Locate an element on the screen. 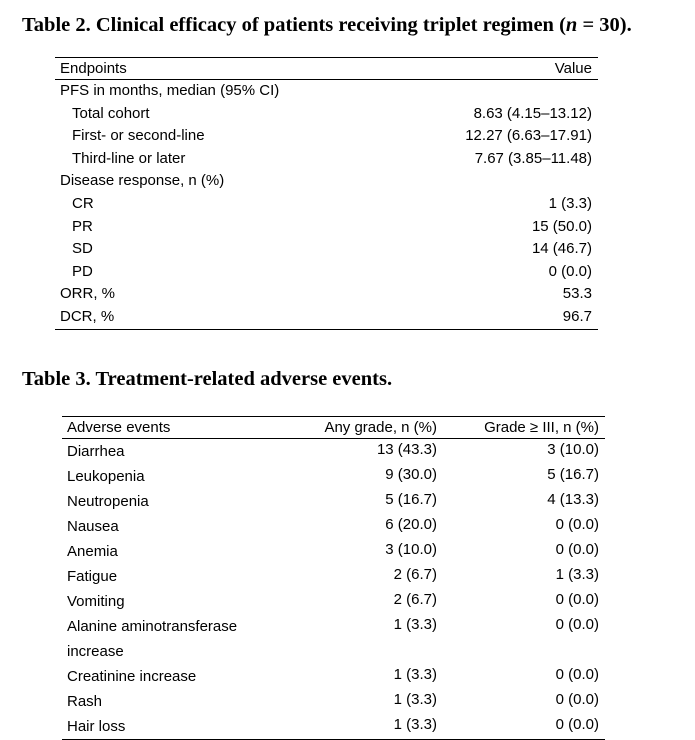 The width and height of the screenshot is (695, 740). row: SD 14 (46.7) is located at coordinates (326, 249).